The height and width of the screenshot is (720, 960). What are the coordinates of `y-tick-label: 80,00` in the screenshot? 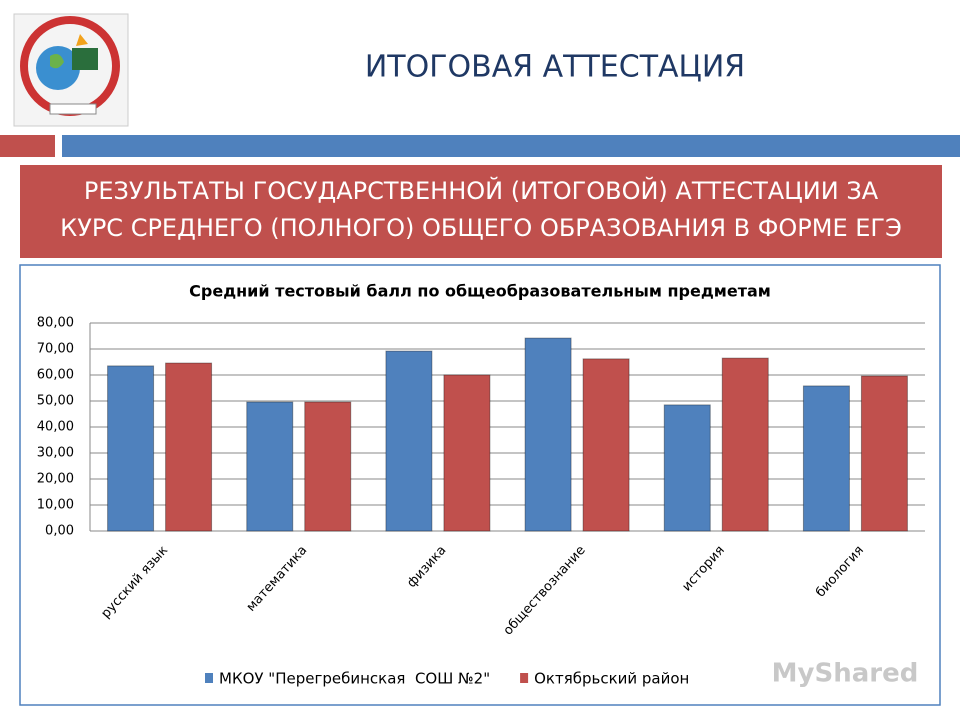 It's located at (55, 323).